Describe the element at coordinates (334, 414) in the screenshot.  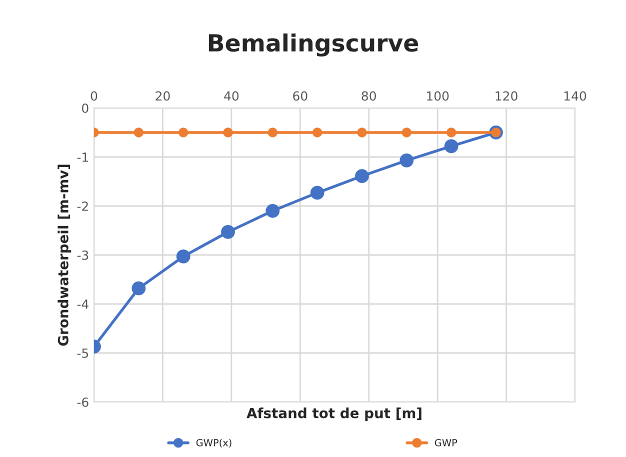
I see `x-axis-title: Afstand tot de put [m]` at that location.